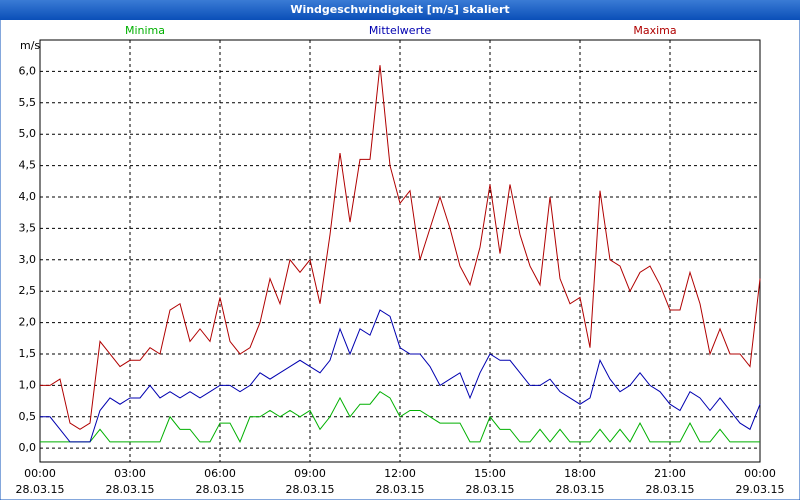 This screenshot has height=500, width=800. What do you see at coordinates (220, 473) in the screenshot?
I see `x-tick-label: 06:00` at bounding box center [220, 473].